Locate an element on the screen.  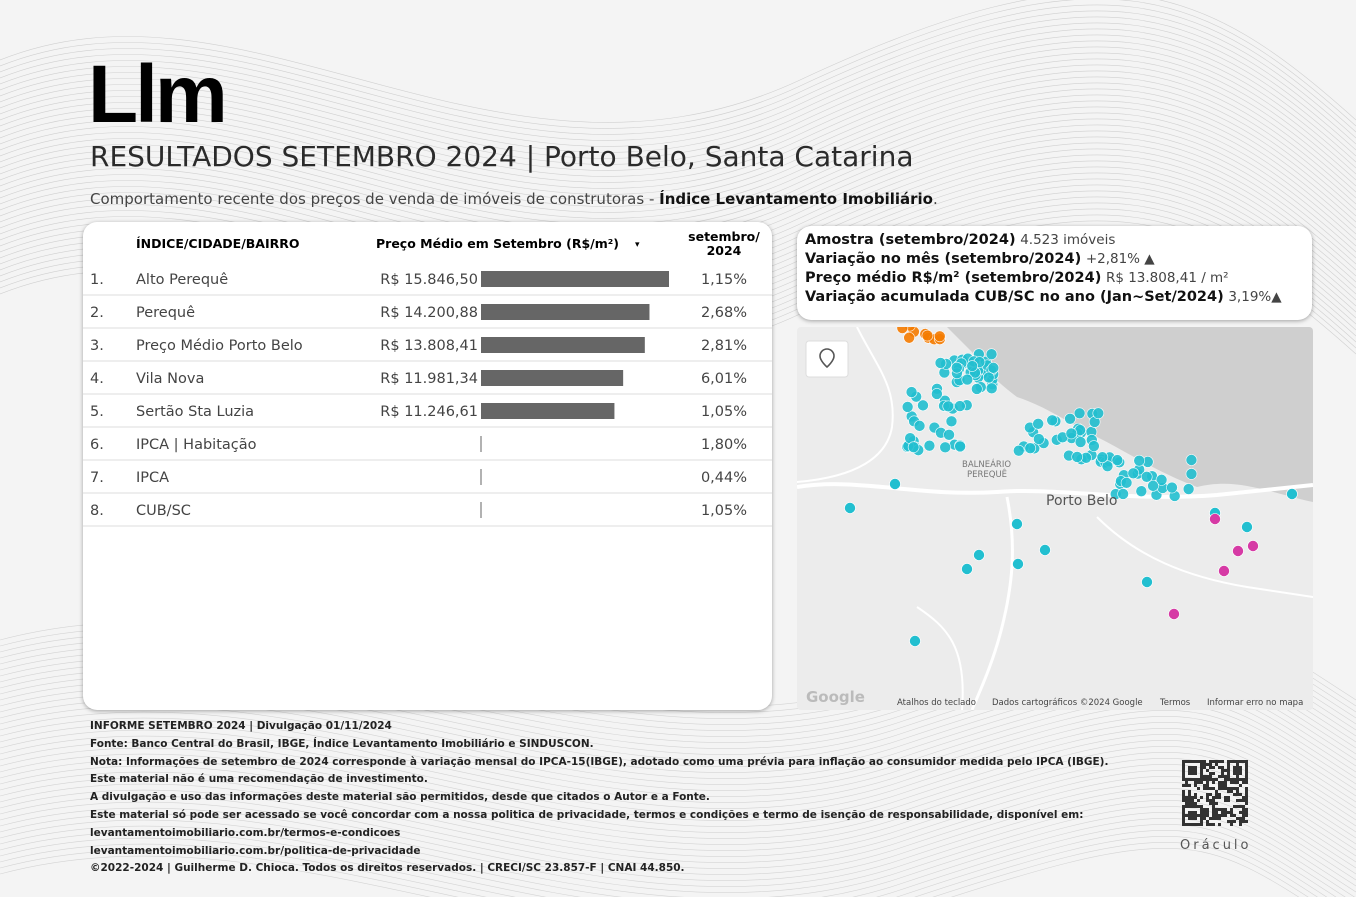
map-attribution: Termos is located at coordinates (1175, 703).